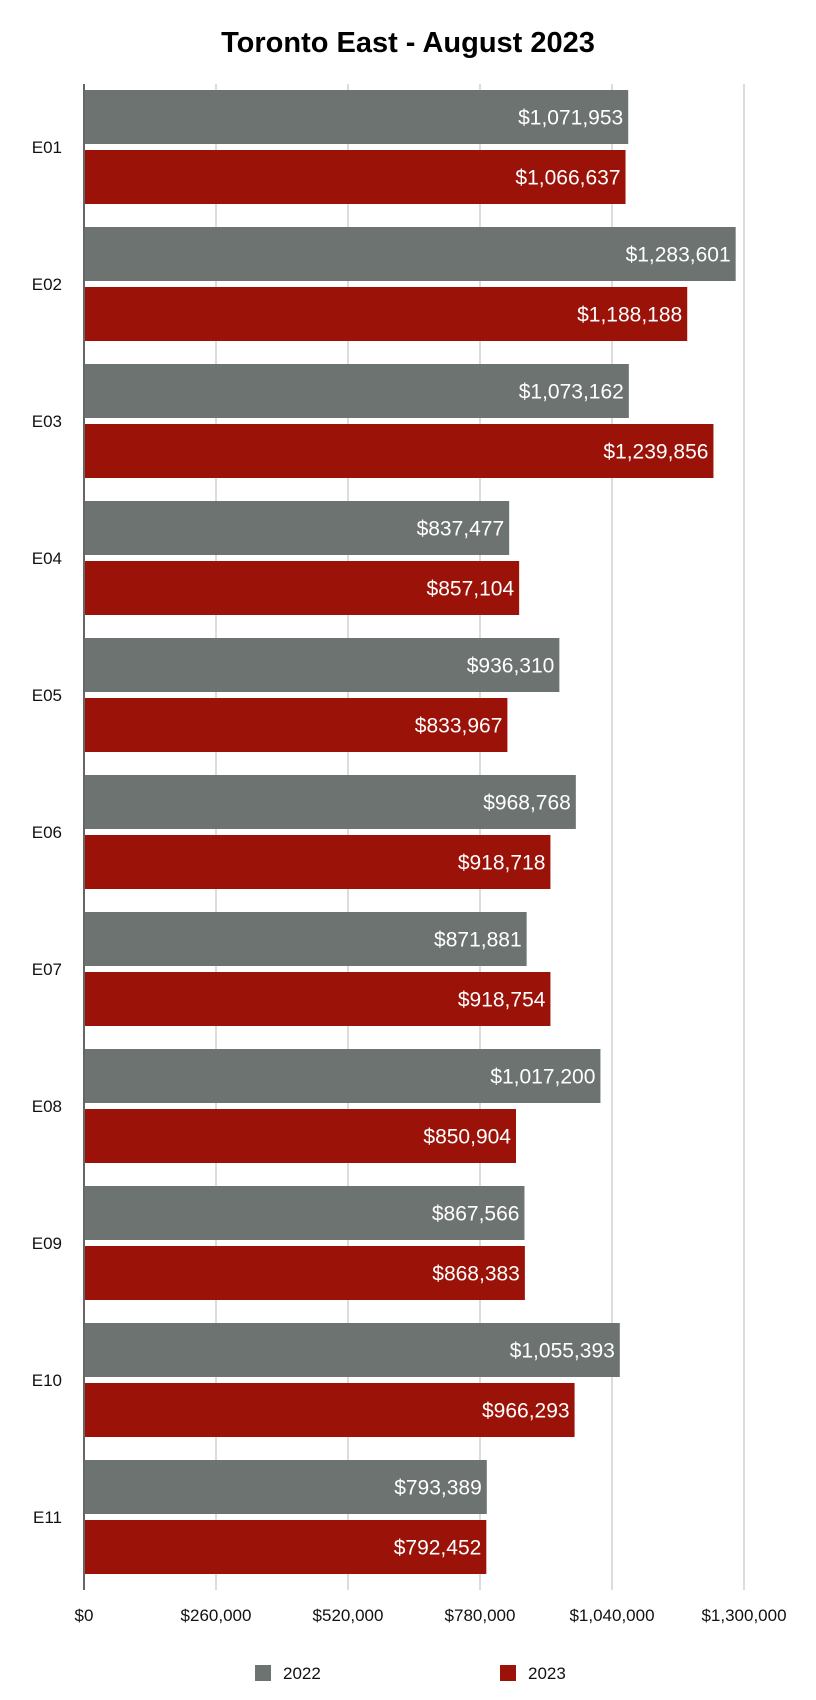 This screenshot has width=816, height=1700. I want to click on chart-title: Toronto East - August 2023, so click(408, 43).